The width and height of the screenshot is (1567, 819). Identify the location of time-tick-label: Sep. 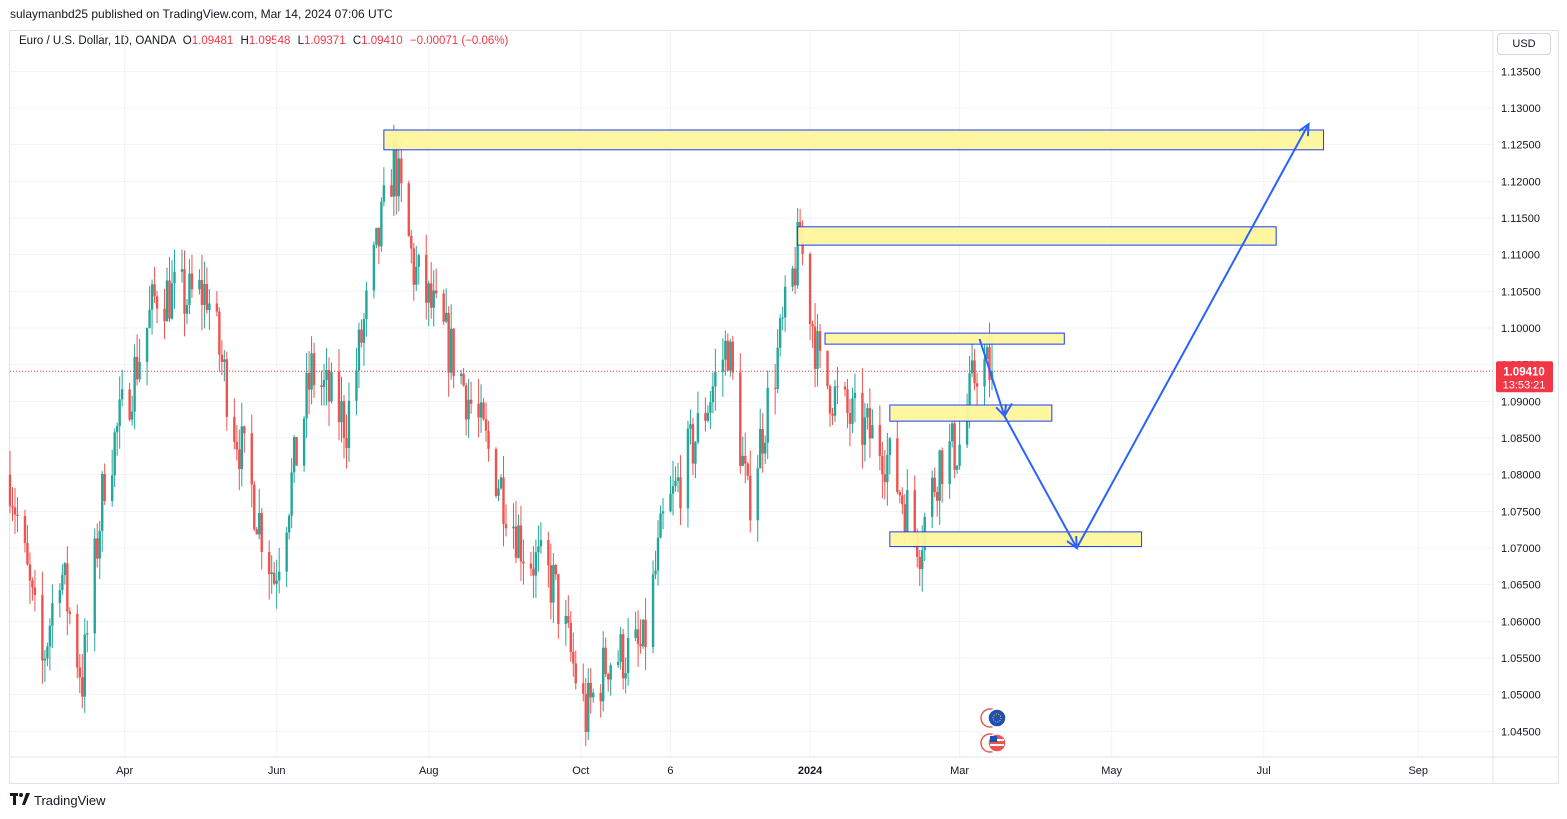
(1418, 771).